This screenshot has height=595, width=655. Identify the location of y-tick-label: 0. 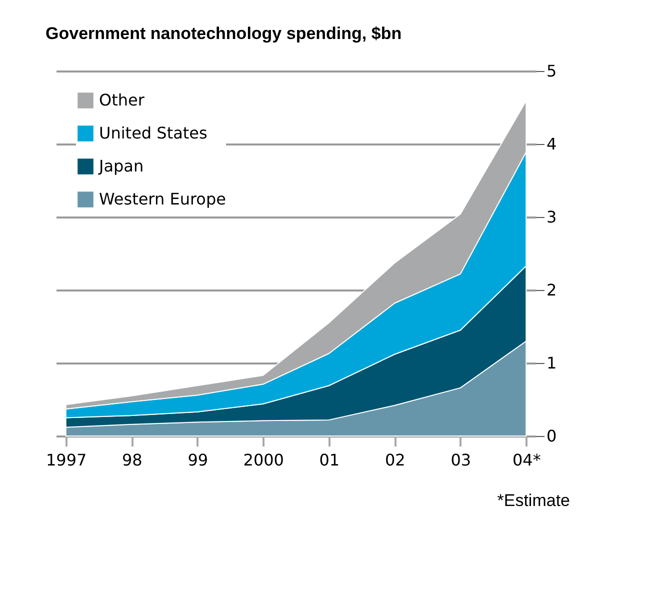
(551, 436).